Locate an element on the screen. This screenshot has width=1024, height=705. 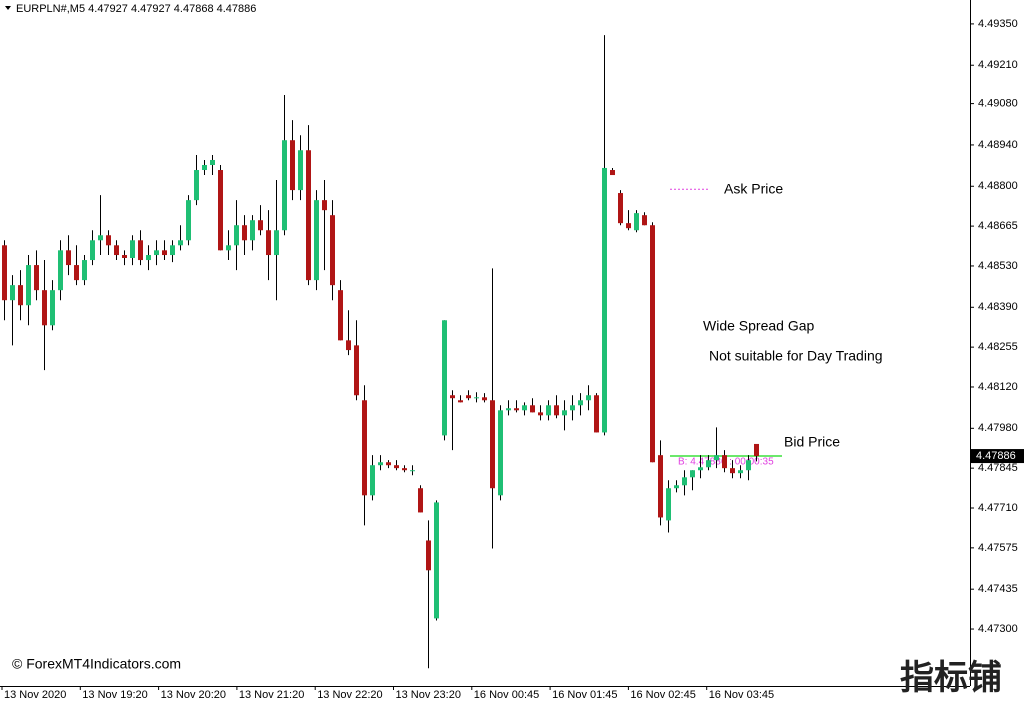
x-tick-label: 16 Nov 02:45 is located at coordinates (662, 695).